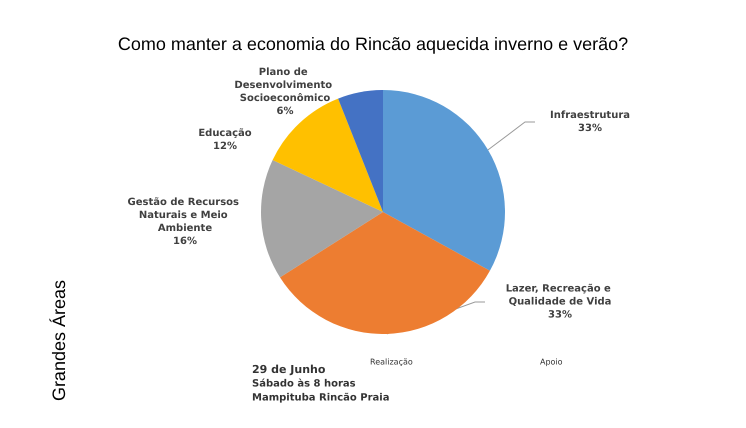 This screenshot has height=428, width=746. I want to click on chart-title: Como manter a economia do Rincão aquecida inverno e verão?, so click(373, 44).